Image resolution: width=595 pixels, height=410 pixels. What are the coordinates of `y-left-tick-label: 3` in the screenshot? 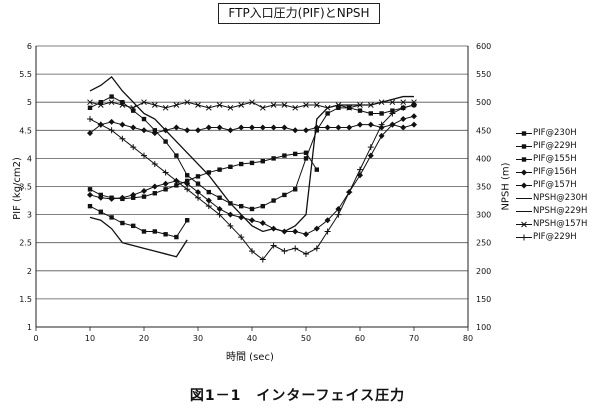 It's located at (29, 215).